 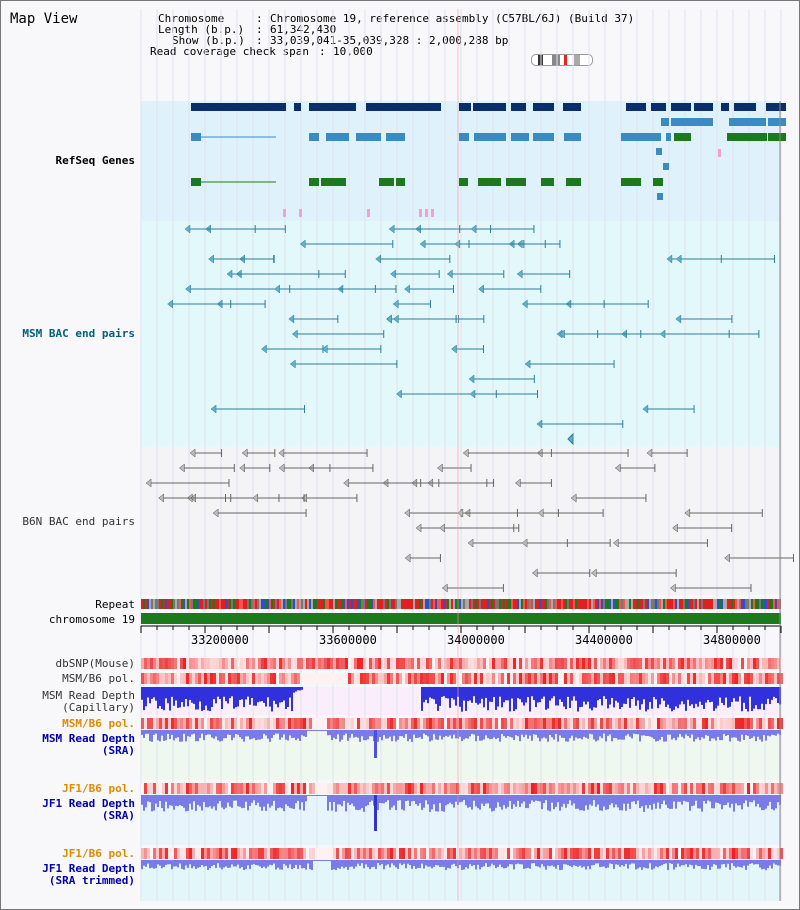 What do you see at coordinates (432, 213) in the screenshot?
I see `gene-pink-mark` at bounding box center [432, 213].